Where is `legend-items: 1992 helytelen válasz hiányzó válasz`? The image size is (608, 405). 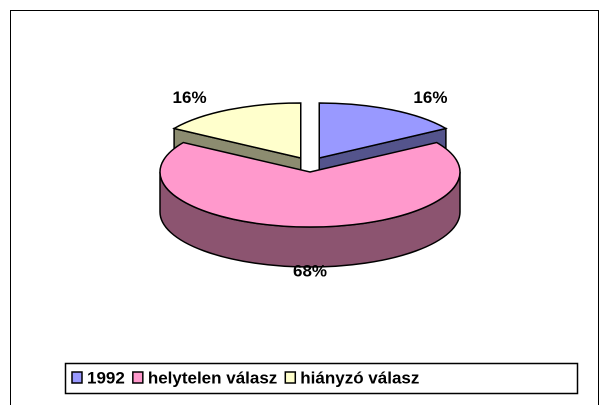 legend-items: 1992 helytelen válasz hiányzó válasz is located at coordinates (245, 377).